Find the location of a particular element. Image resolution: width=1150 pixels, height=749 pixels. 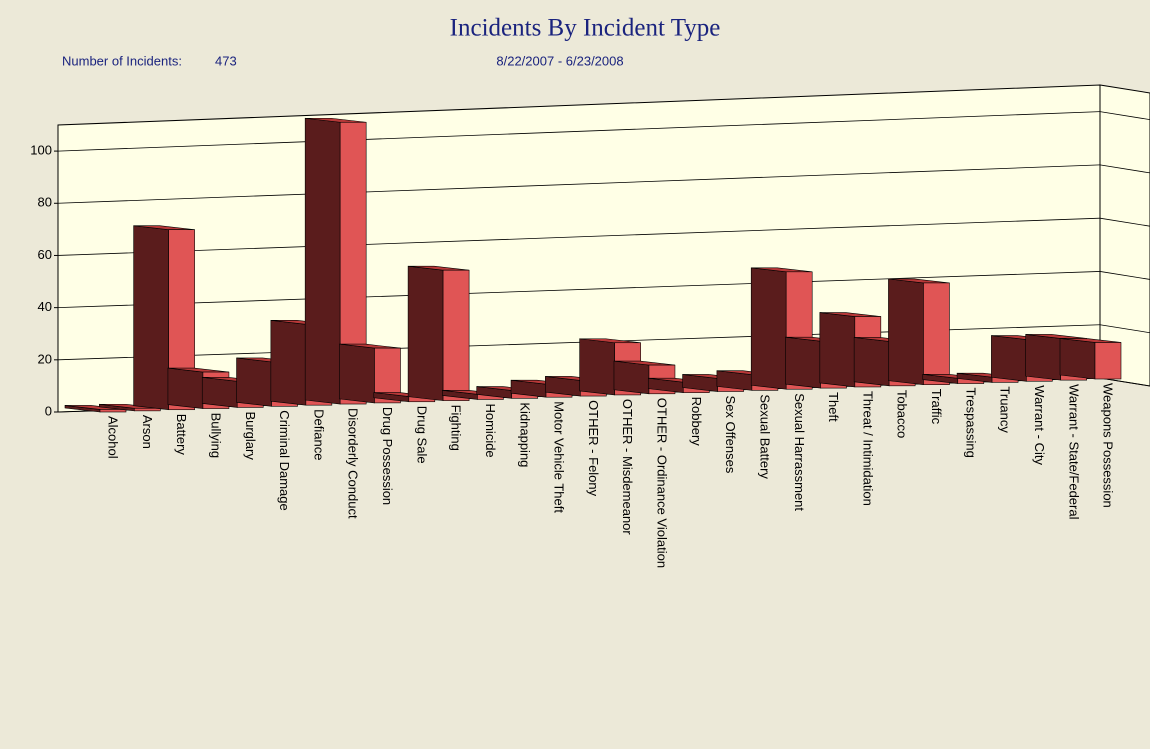

x-tick-label: Criminal Damage is located at coordinates (284, 460).